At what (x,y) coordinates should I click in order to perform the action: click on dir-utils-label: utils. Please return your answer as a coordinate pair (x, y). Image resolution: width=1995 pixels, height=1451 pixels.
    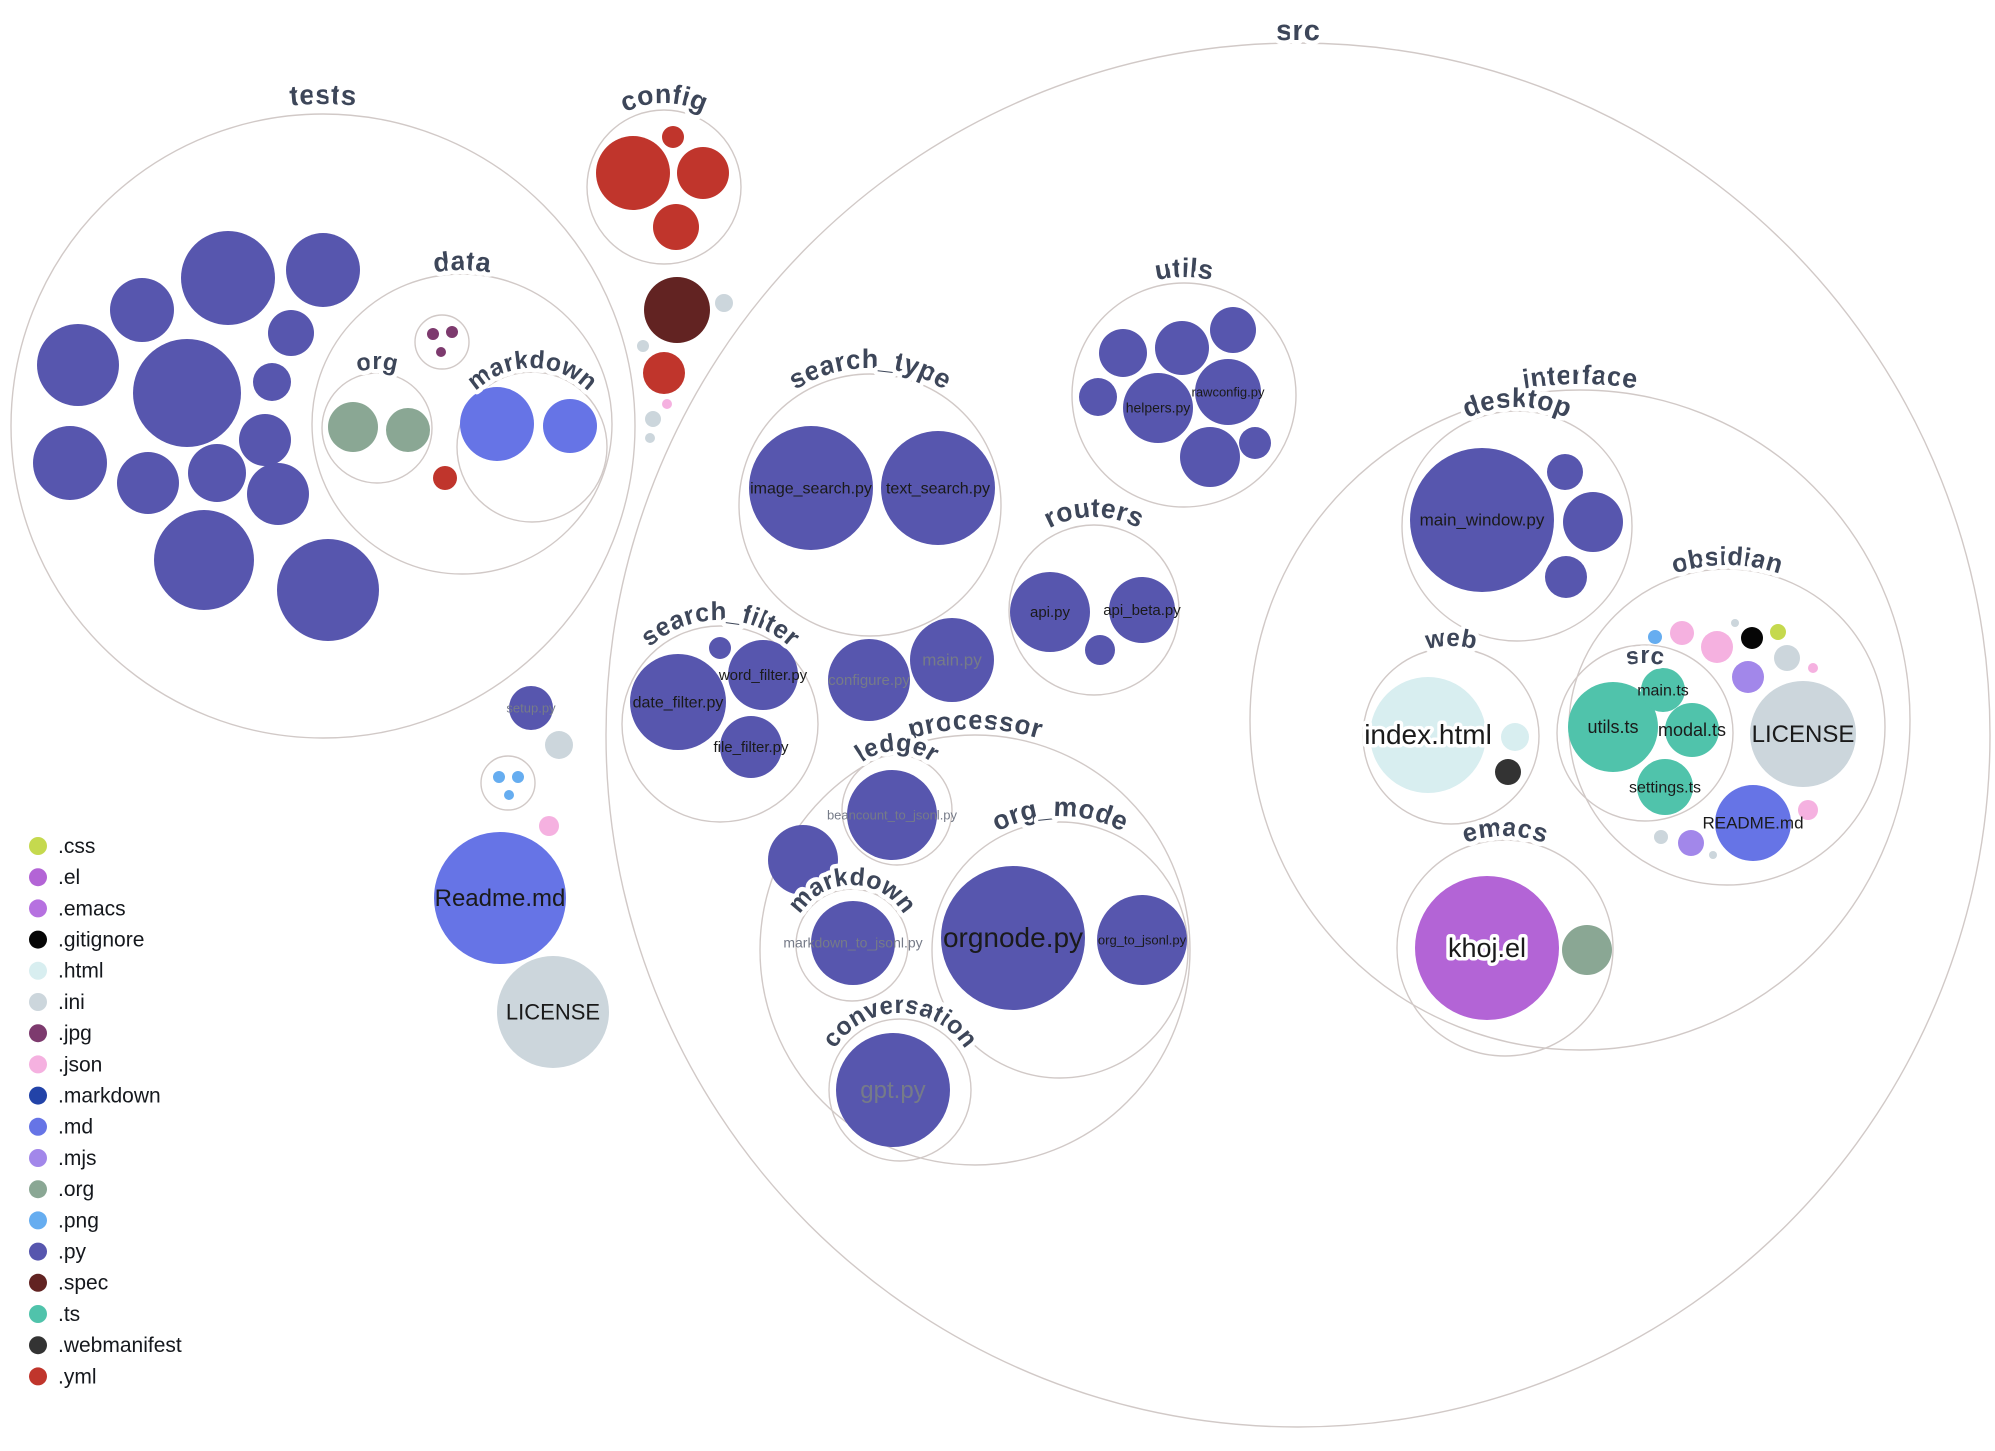
    Looking at the image, I should click on (1183, 269).